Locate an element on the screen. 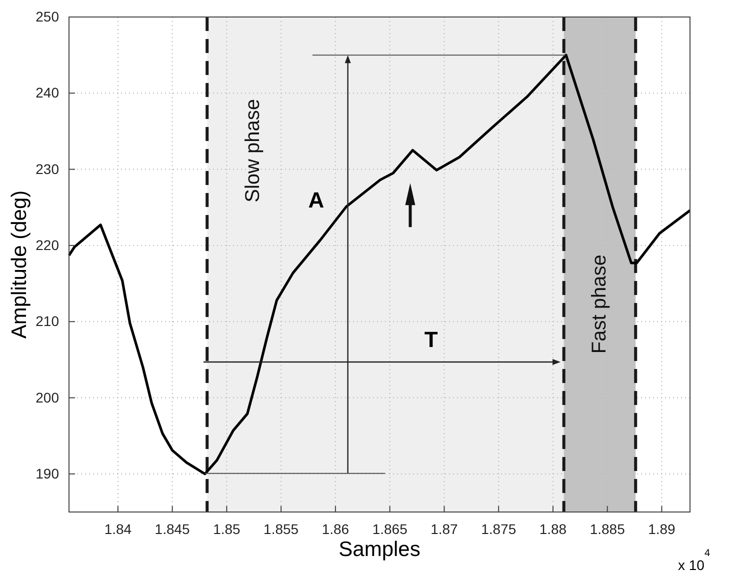  annotation: A is located at coordinates (316, 200).